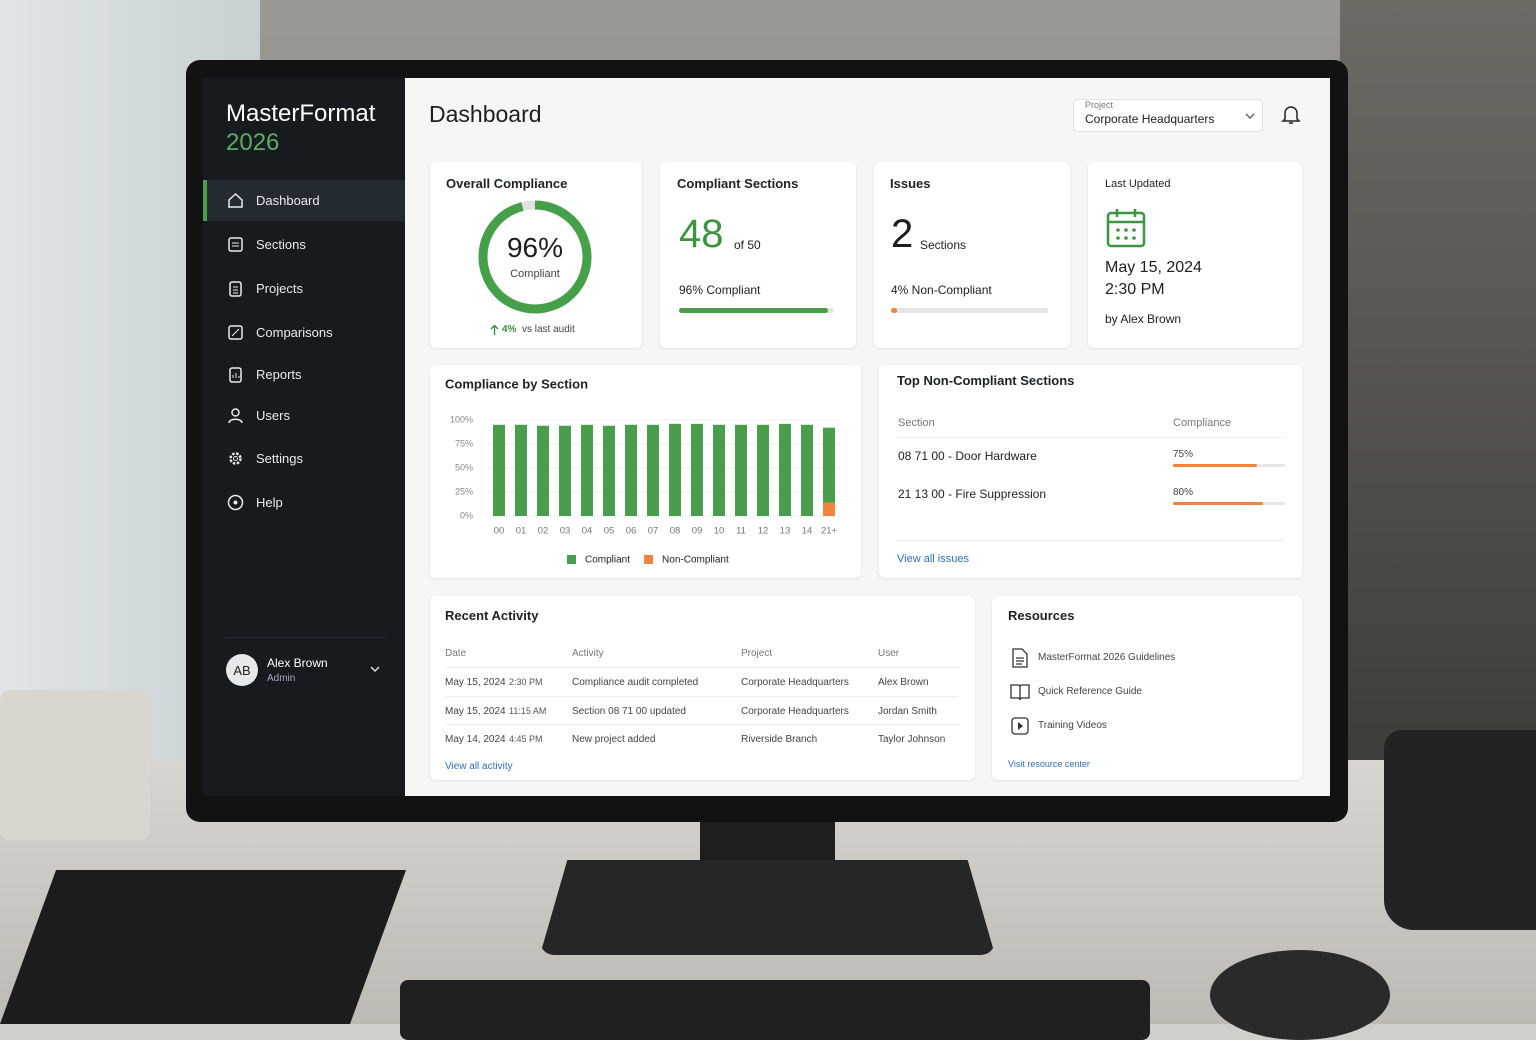 This screenshot has height=1040, width=1536. I want to click on plant-pot, so click(75, 765).